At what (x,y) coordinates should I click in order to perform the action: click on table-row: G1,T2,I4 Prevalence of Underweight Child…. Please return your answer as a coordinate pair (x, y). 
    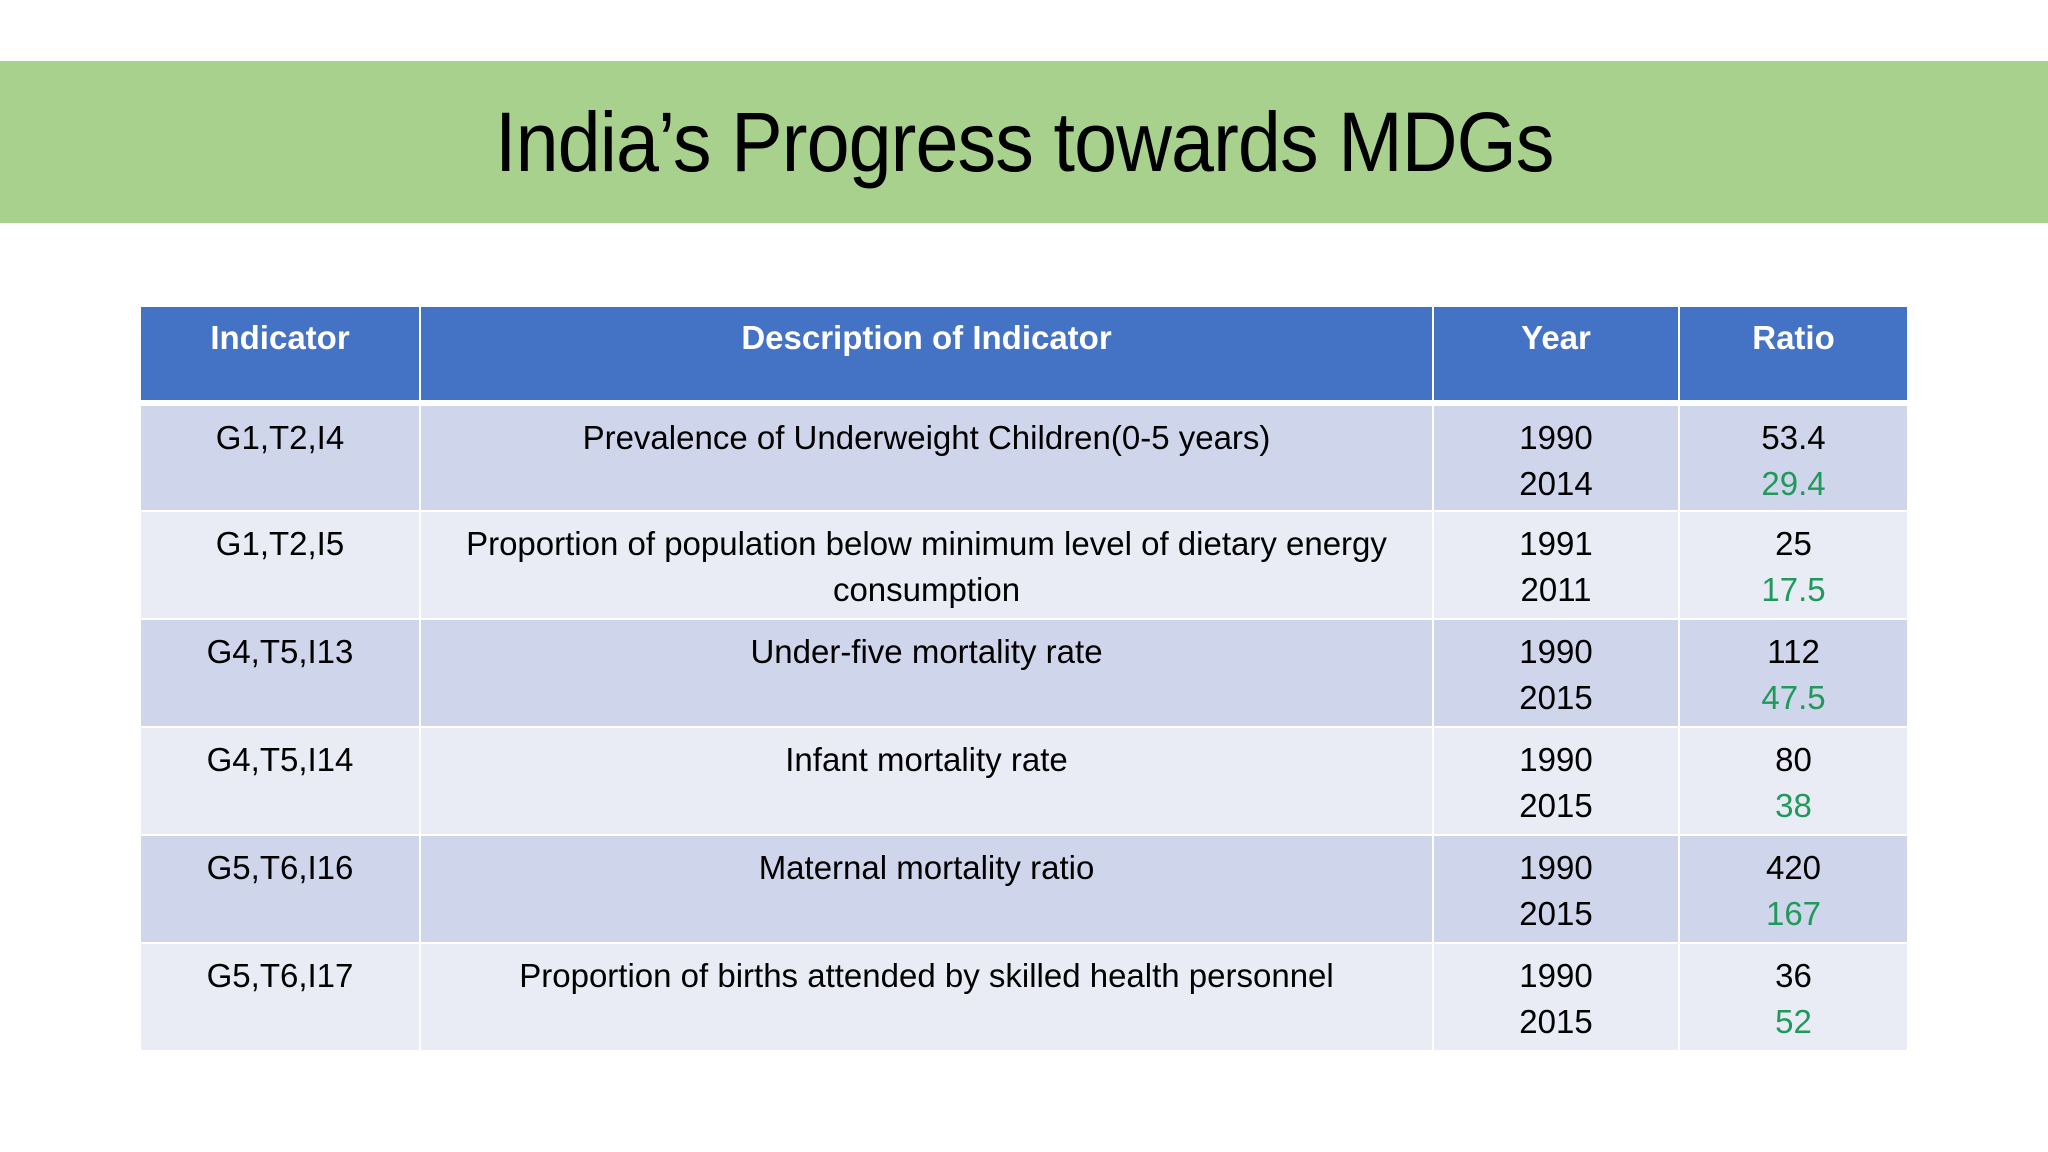
    Looking at the image, I should click on (1024, 457).